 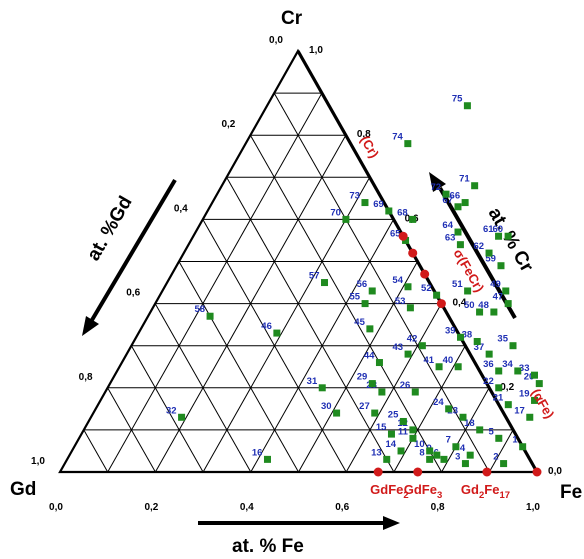 I want to click on corner-label-gd: Gd, so click(x=23, y=489).